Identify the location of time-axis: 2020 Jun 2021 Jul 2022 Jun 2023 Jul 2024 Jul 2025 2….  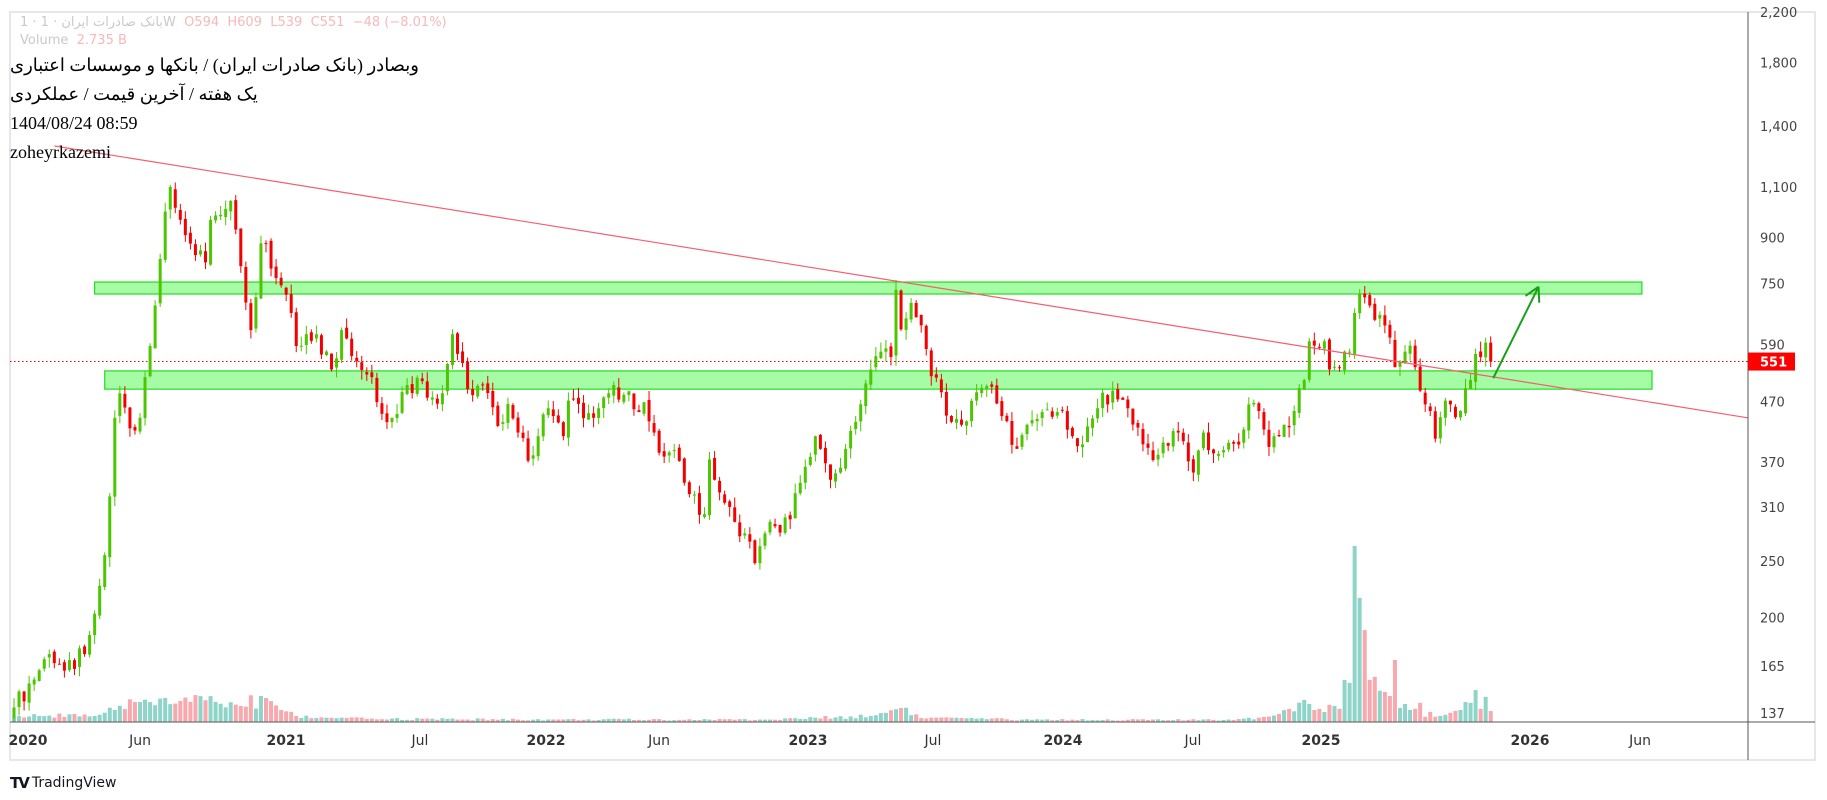
(830, 741).